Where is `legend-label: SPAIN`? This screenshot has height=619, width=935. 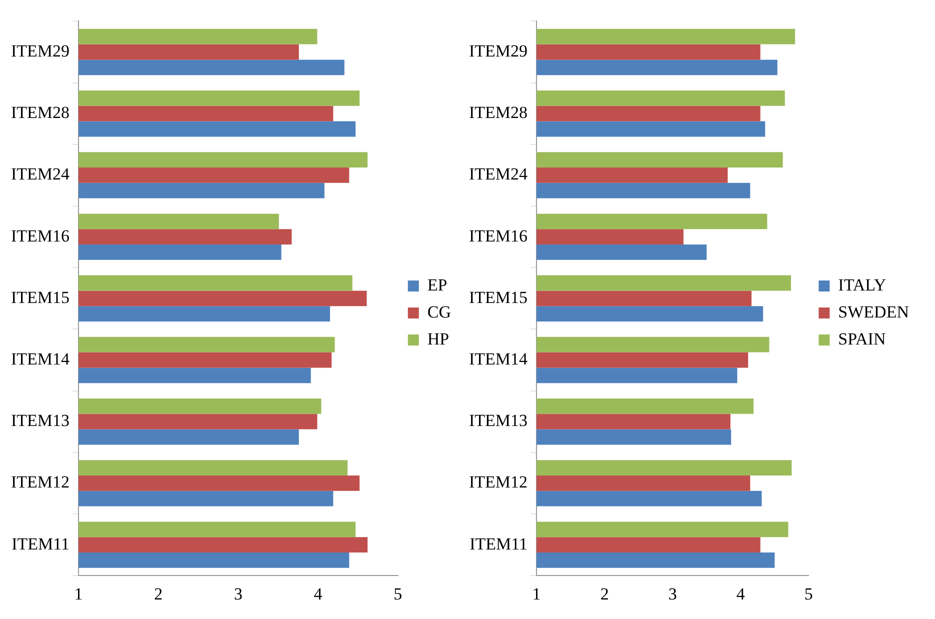
legend-label: SPAIN is located at coordinates (862, 338).